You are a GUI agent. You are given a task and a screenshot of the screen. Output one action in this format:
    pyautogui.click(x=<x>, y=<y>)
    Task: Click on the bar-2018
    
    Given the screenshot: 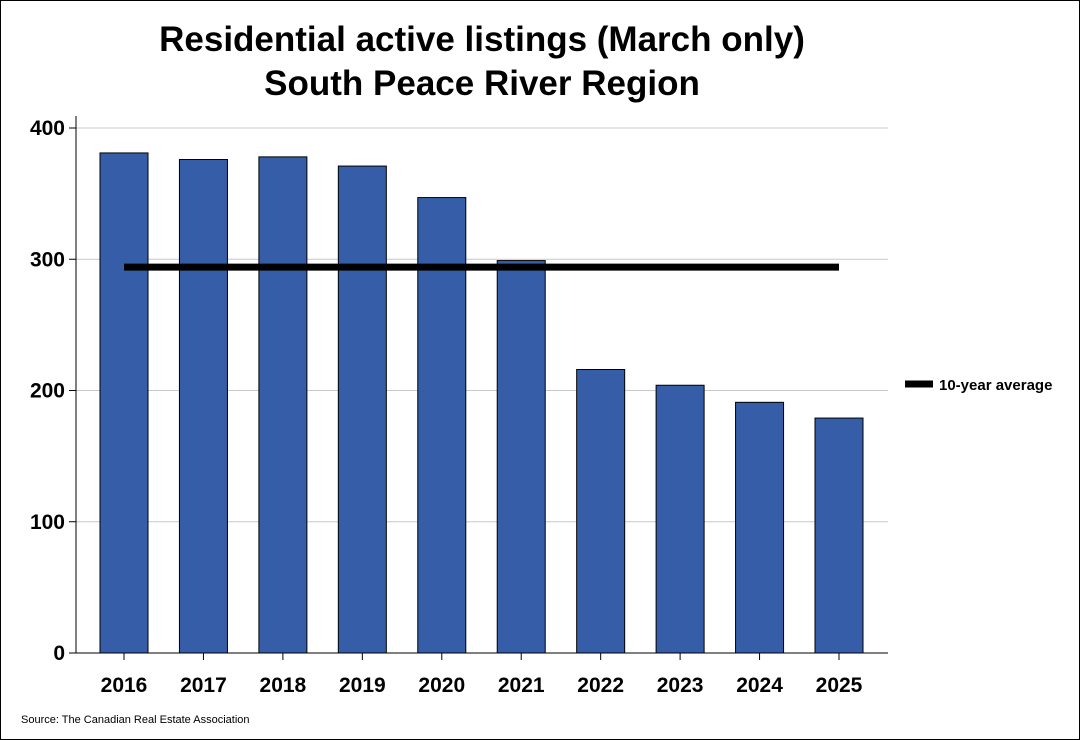 What is the action you would take?
    pyautogui.click(x=283, y=405)
    